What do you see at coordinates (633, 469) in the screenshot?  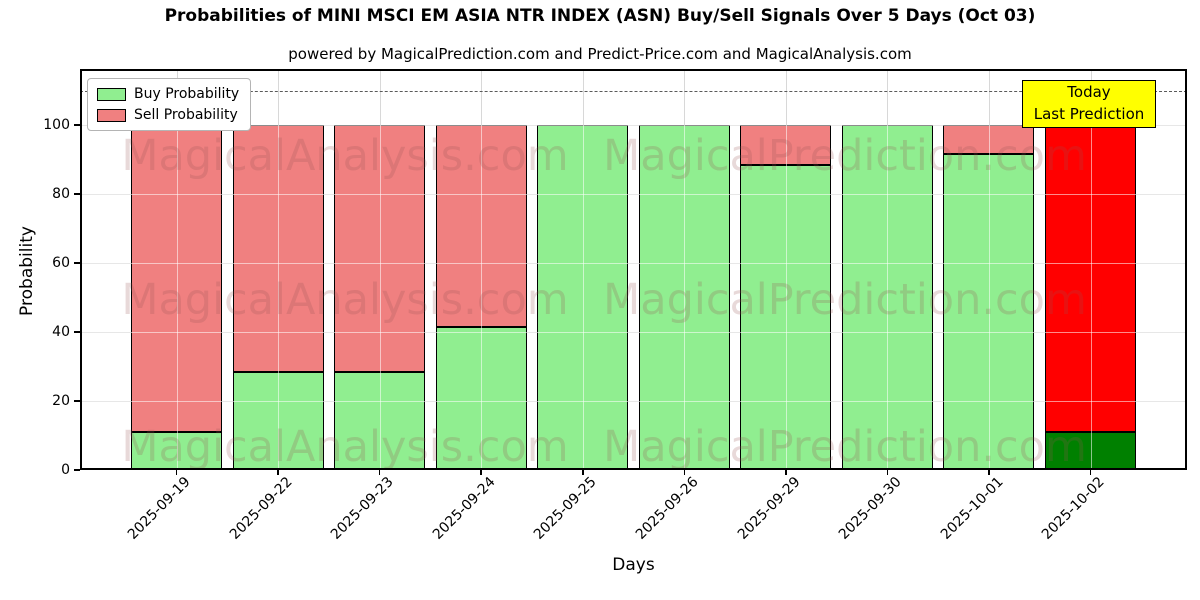 I see `axis-spine-bottom` at bounding box center [633, 469].